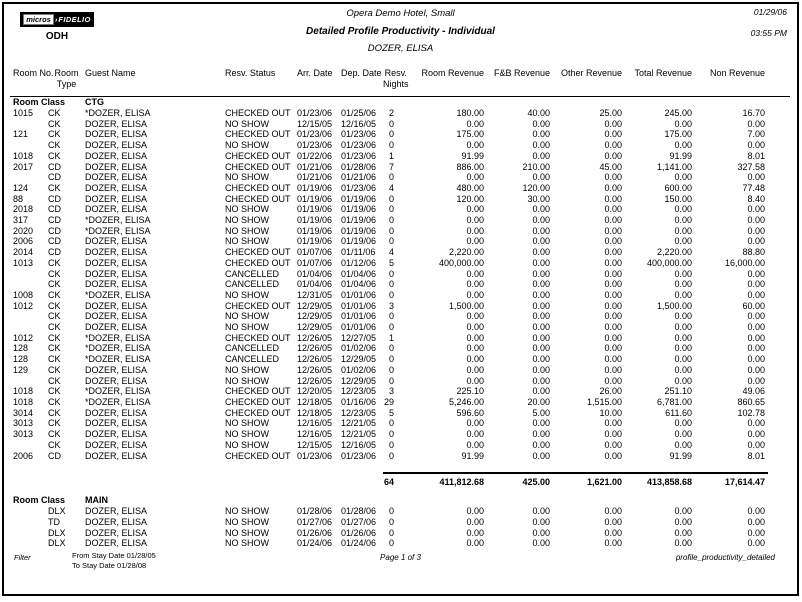  I want to click on cell-total_revenue: 251.10, so click(678, 391).